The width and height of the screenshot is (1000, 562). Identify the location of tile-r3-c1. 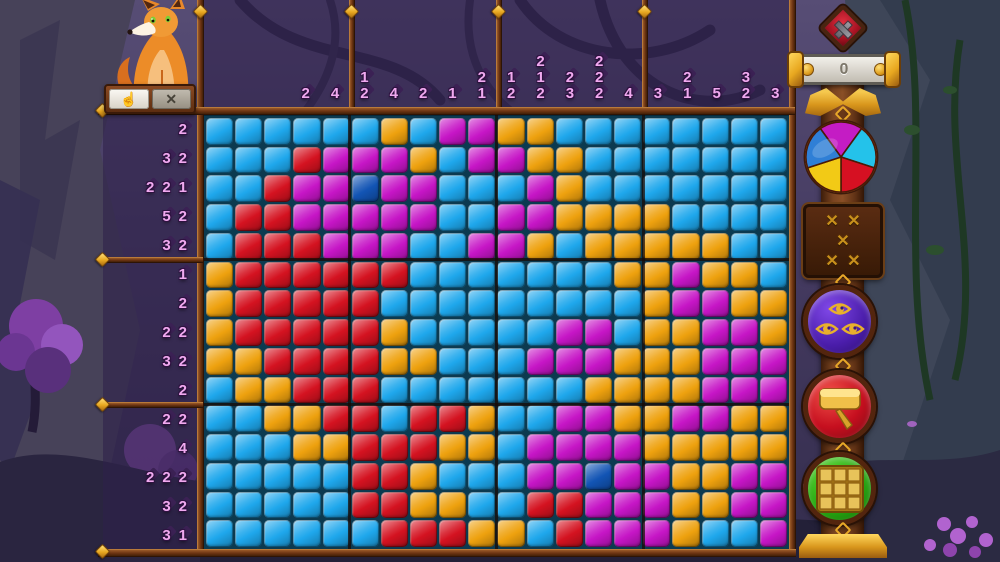
(220, 189).